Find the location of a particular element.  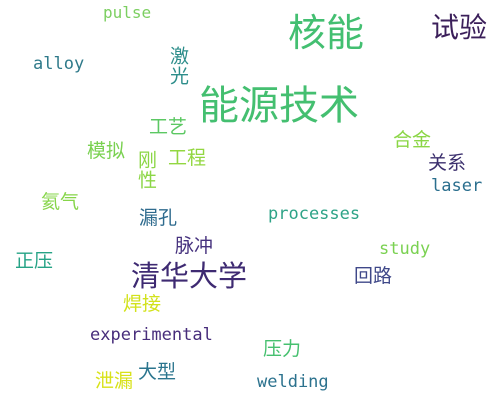

word-zhengya: 正压 is located at coordinates (34, 261).